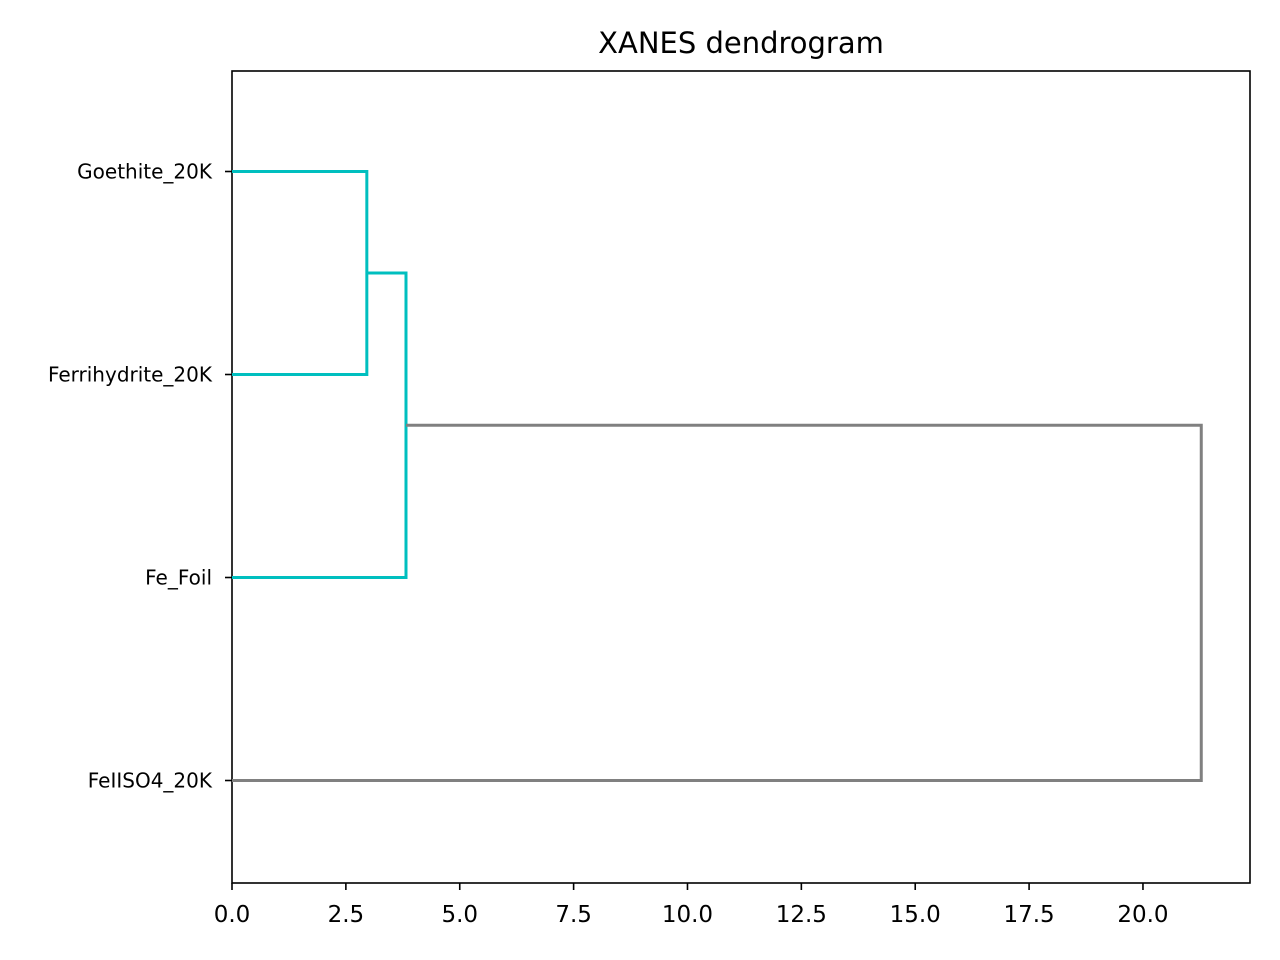 The height and width of the screenshot is (960, 1280). I want to click on chart-title: XANES dendrogram, so click(741, 43).